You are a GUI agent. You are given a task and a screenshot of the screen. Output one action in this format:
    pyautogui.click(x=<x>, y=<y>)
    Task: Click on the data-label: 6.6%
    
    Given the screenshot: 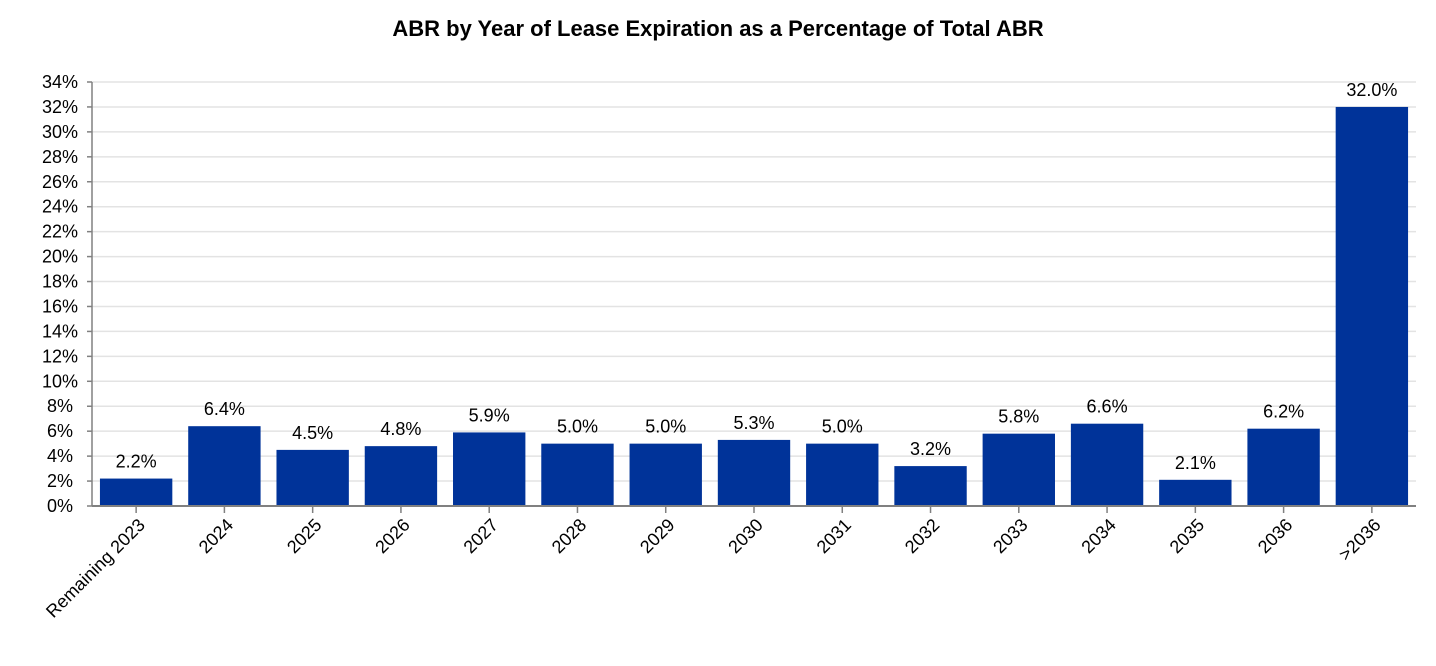 What is the action you would take?
    pyautogui.click(x=1107, y=407)
    